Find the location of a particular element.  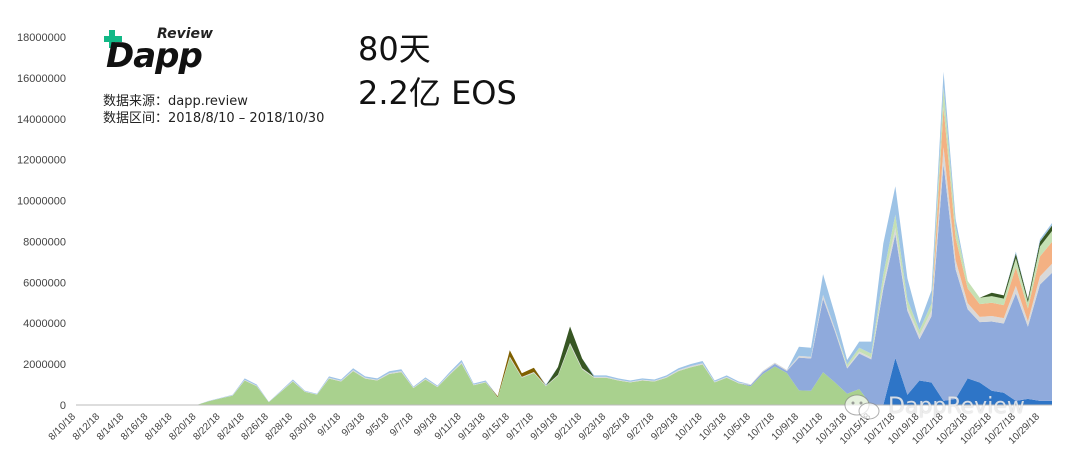

logo-mark-vertical is located at coordinates (112, 39).